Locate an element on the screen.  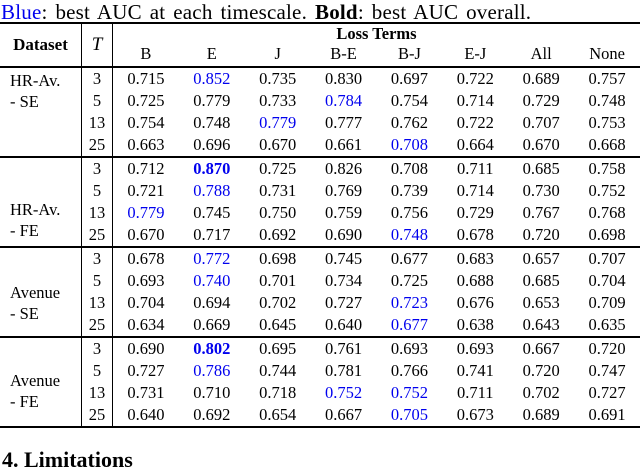
auc-value: 0.722 is located at coordinates (475, 122).